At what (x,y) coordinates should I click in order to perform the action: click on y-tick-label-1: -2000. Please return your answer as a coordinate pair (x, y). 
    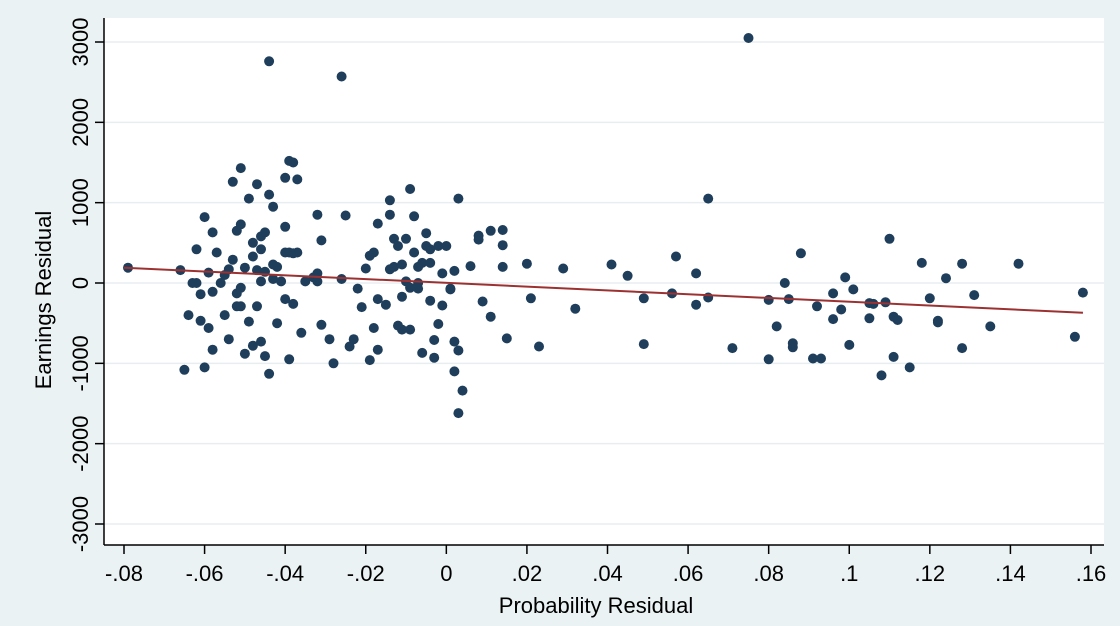
    Looking at the image, I should click on (80, 444).